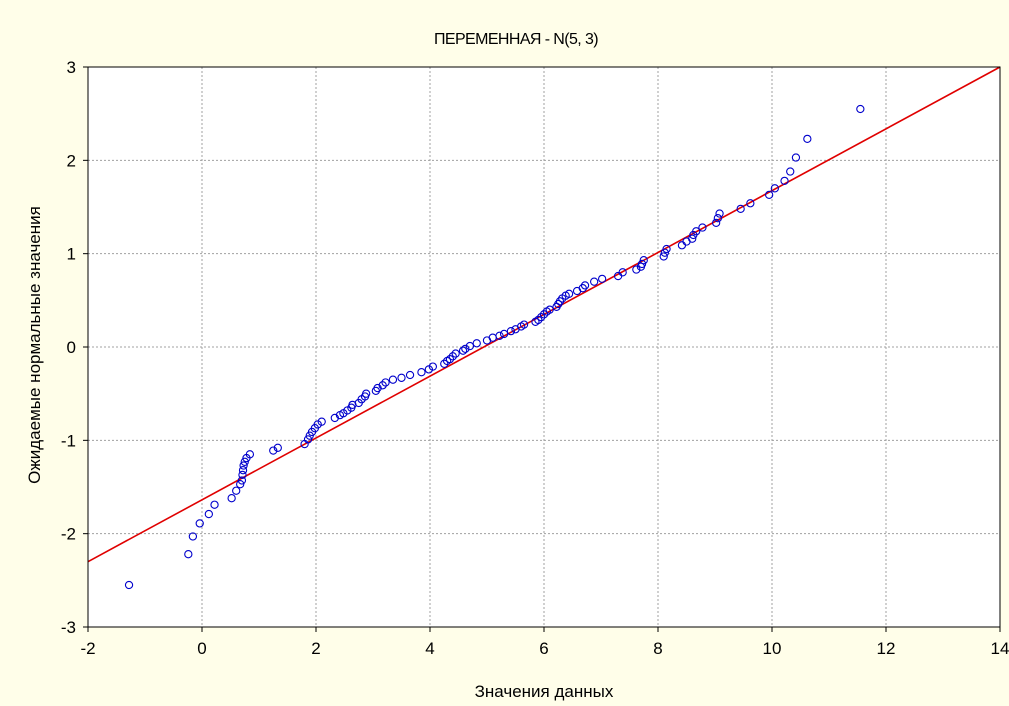  I want to click on x-tick-label: 4, so click(429, 648).